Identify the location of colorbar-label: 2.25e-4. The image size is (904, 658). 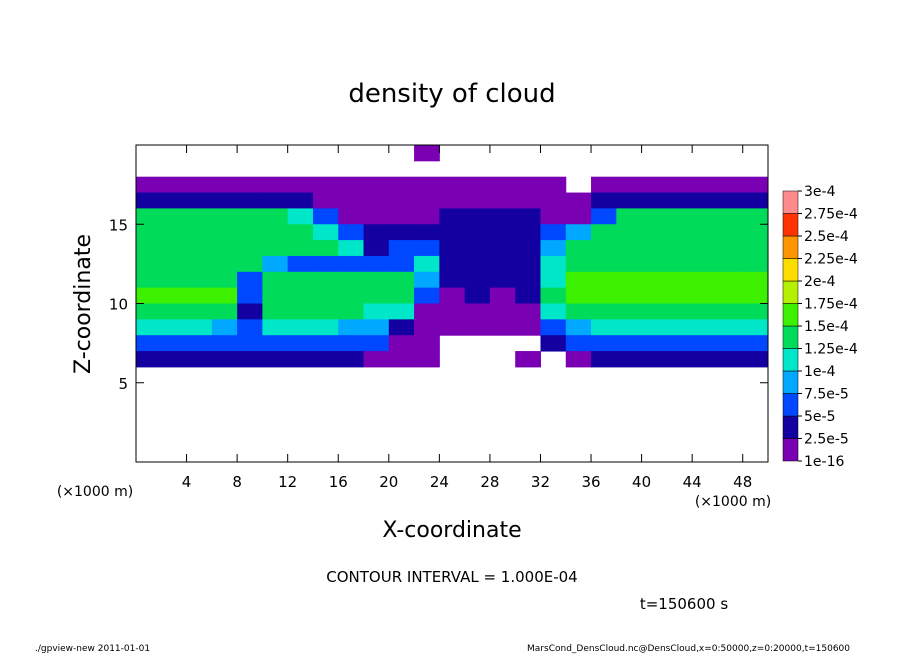
(831, 260).